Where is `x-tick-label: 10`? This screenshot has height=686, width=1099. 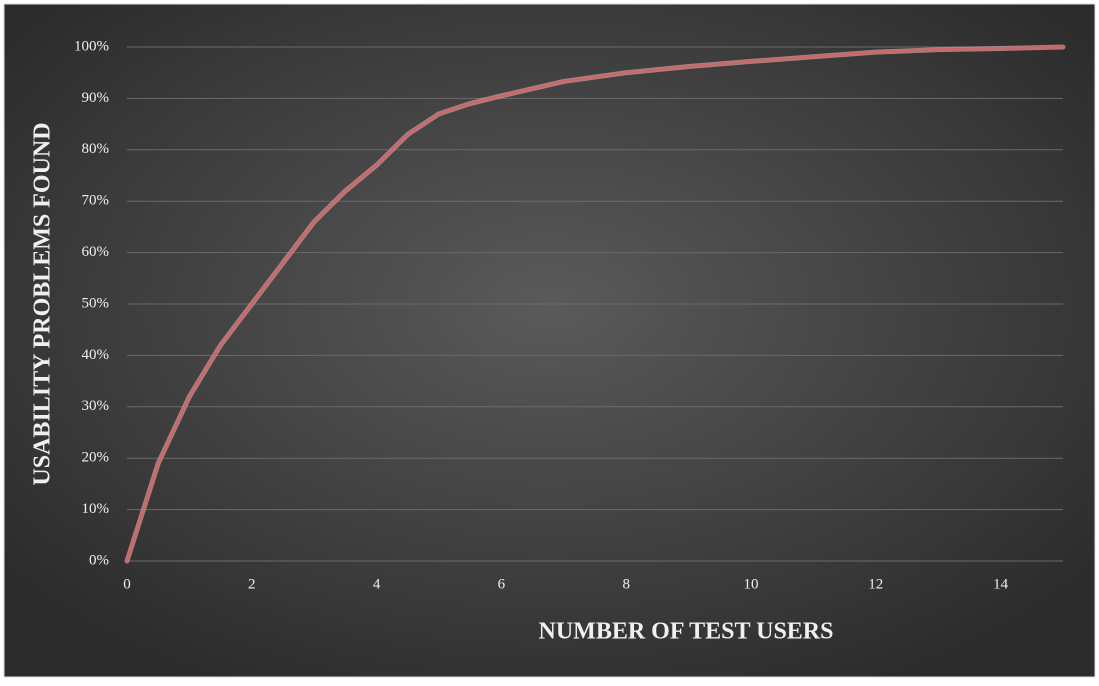
x-tick-label: 10 is located at coordinates (751, 584).